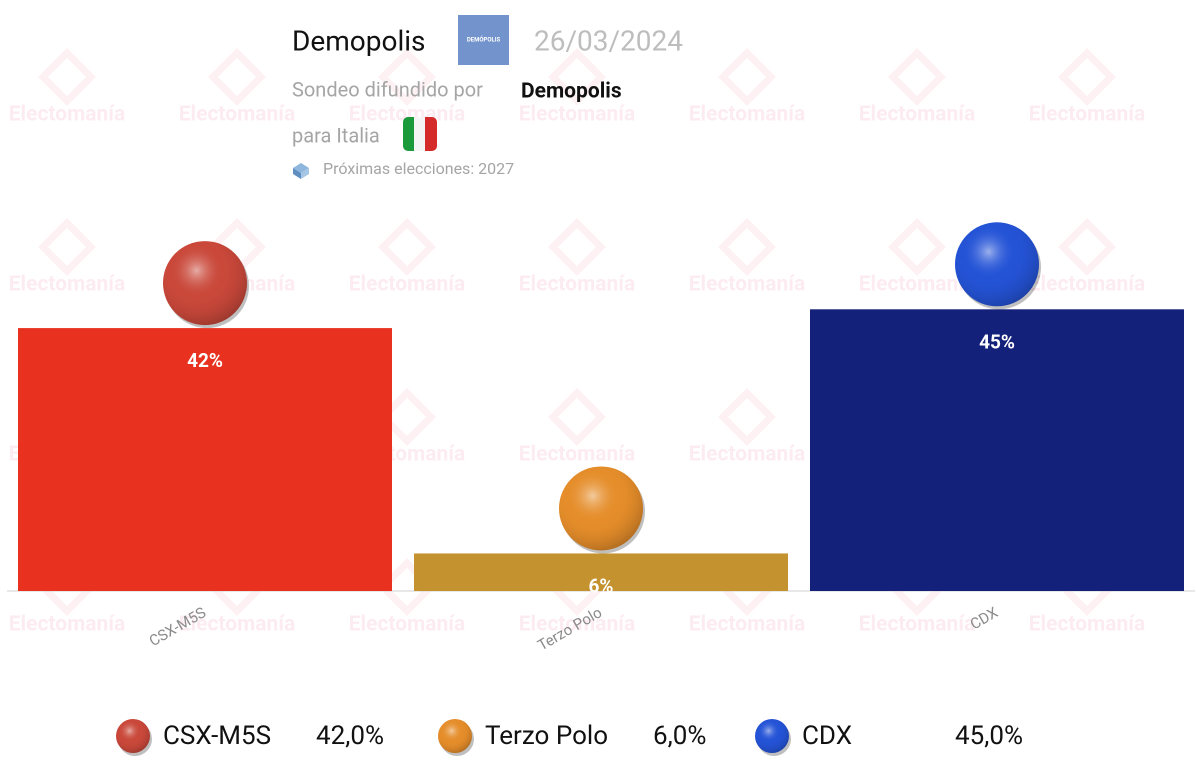 Image resolution: width=1198 pixels, height=774 pixels. Describe the element at coordinates (997, 341) in the screenshot. I see `value-label: 45%` at that location.